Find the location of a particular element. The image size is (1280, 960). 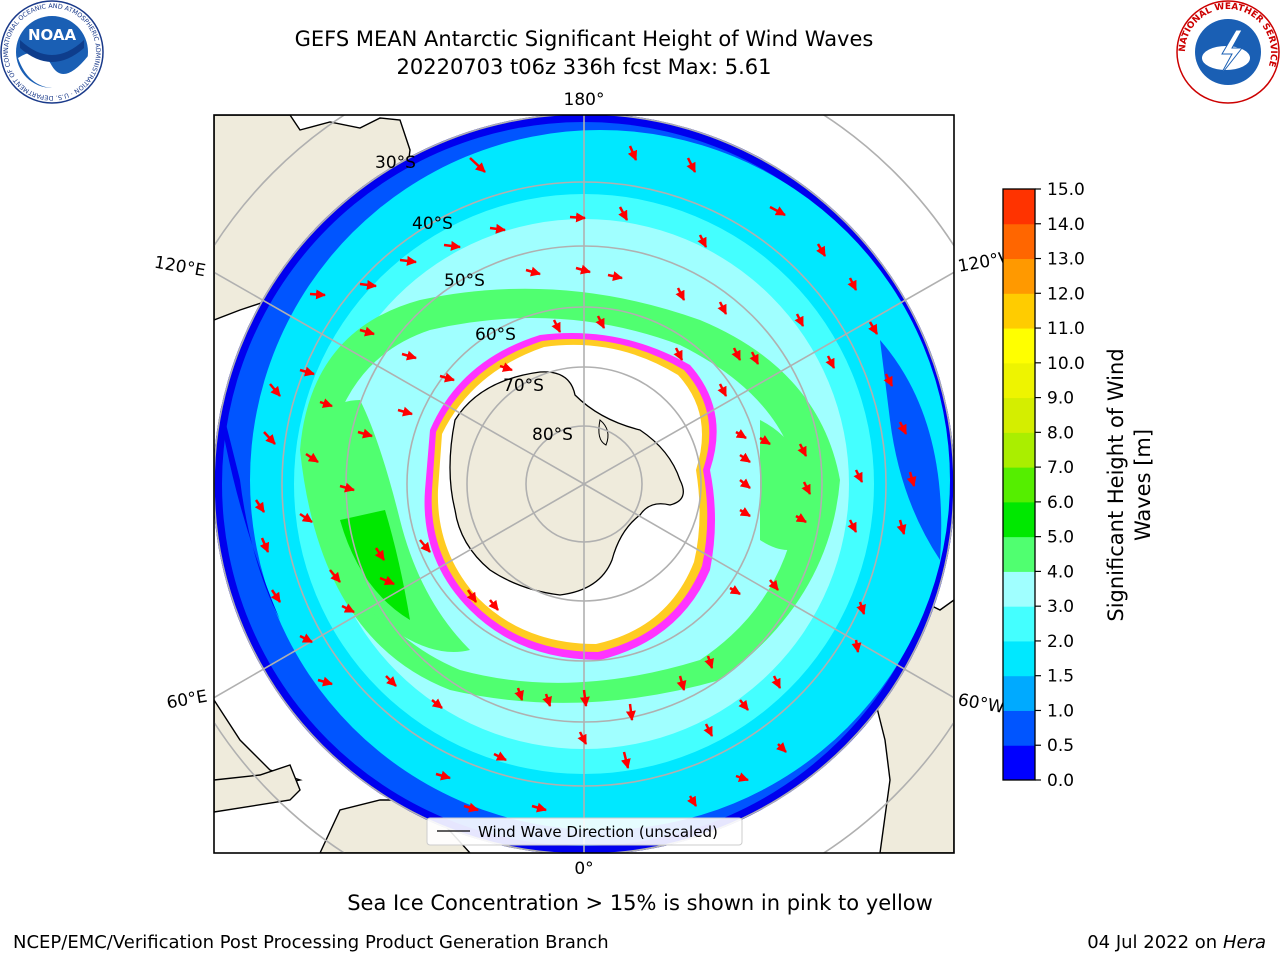

colorbar-tick-label: 6.0 is located at coordinates (1060, 503).